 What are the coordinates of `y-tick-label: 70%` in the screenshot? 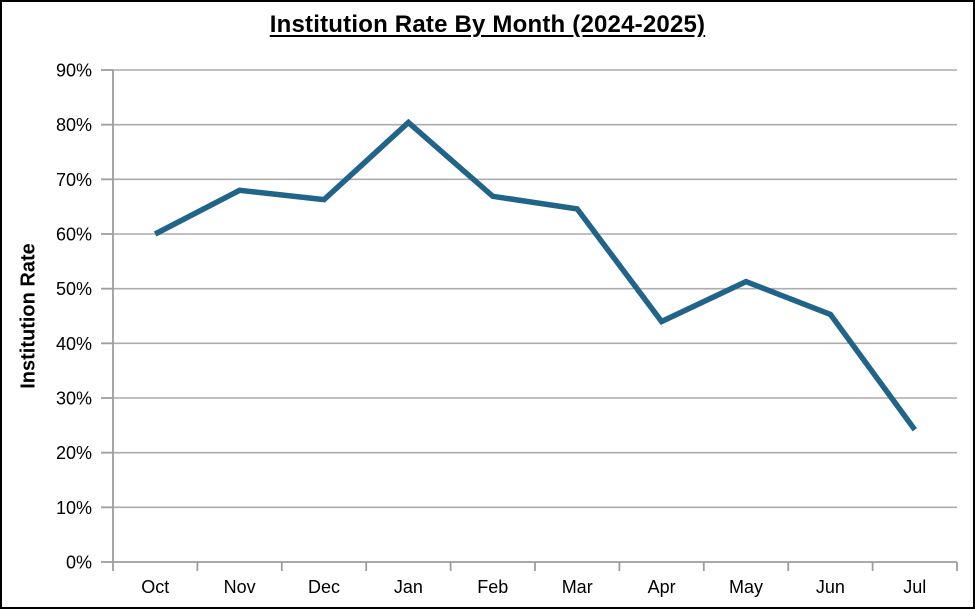 It's located at (74, 180).